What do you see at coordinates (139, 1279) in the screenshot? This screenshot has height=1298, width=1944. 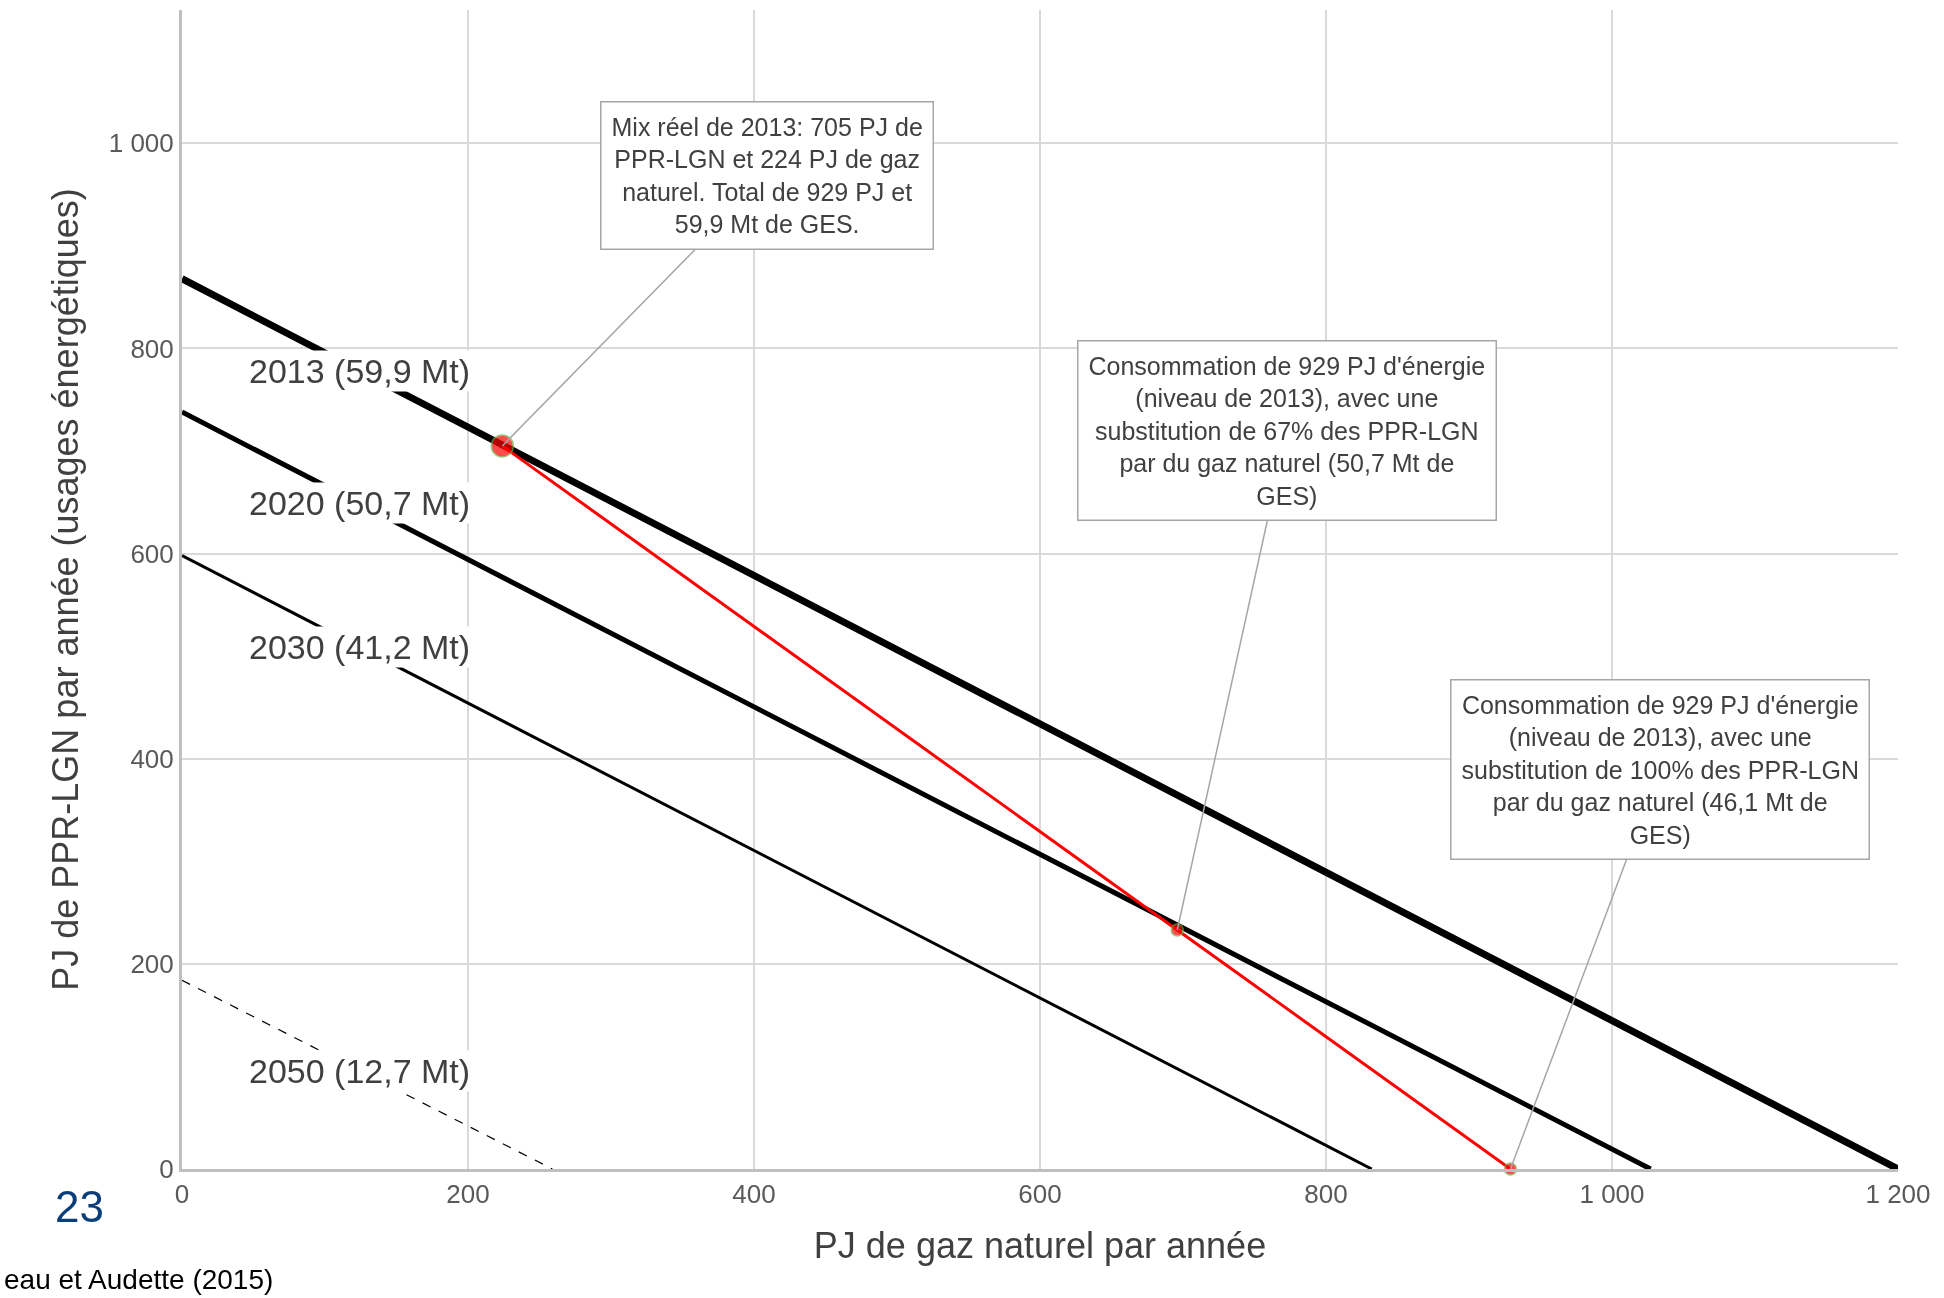 I see `text: eau et Audette (2015)` at bounding box center [139, 1279].